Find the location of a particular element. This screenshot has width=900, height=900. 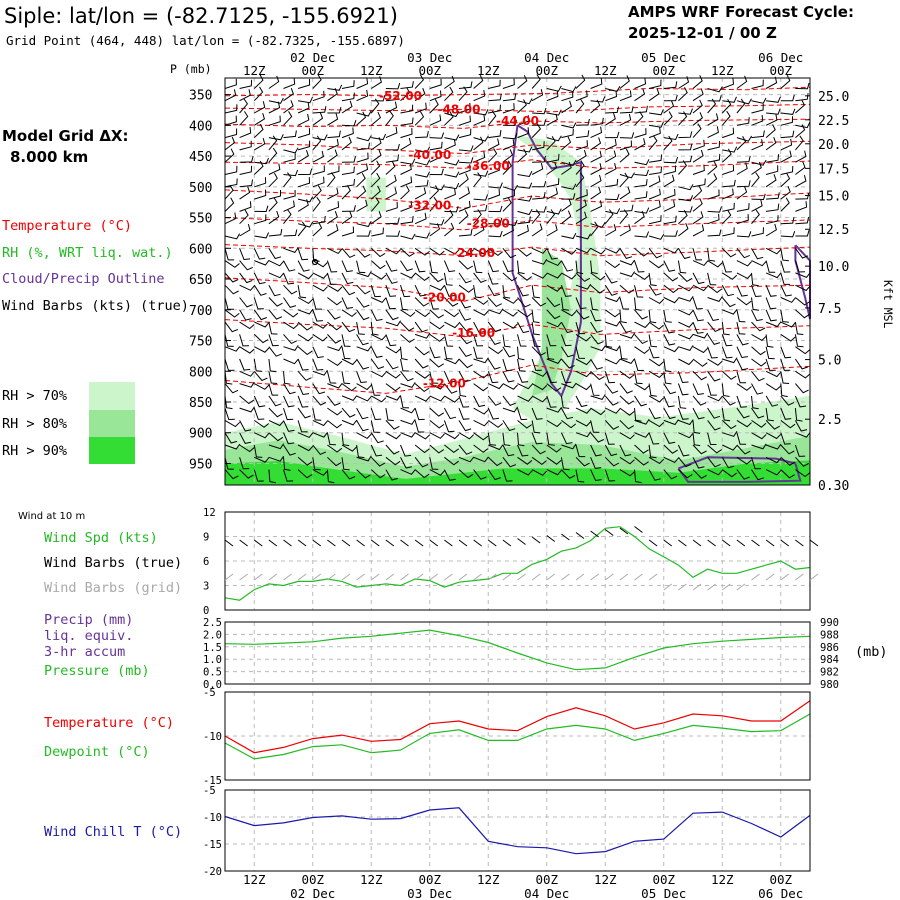

isotherm-label: -40.00 is located at coordinates (429, 155).